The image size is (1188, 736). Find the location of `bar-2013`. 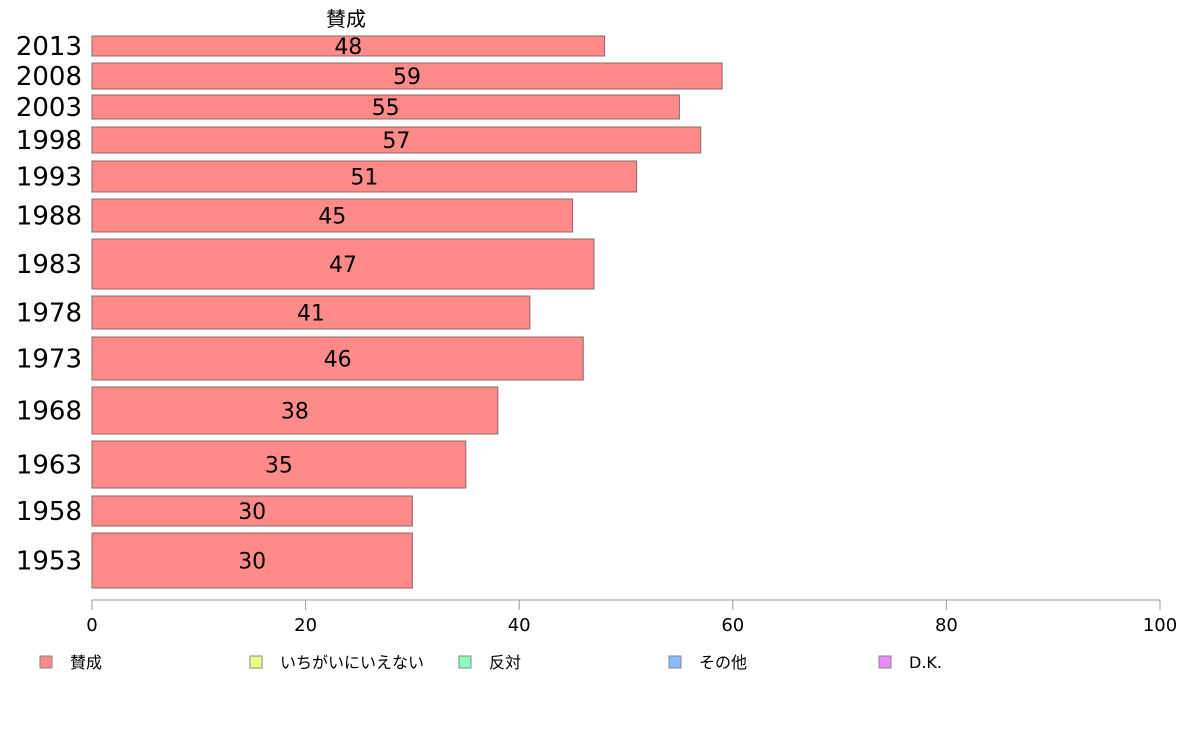

bar-2013 is located at coordinates (348, 46).